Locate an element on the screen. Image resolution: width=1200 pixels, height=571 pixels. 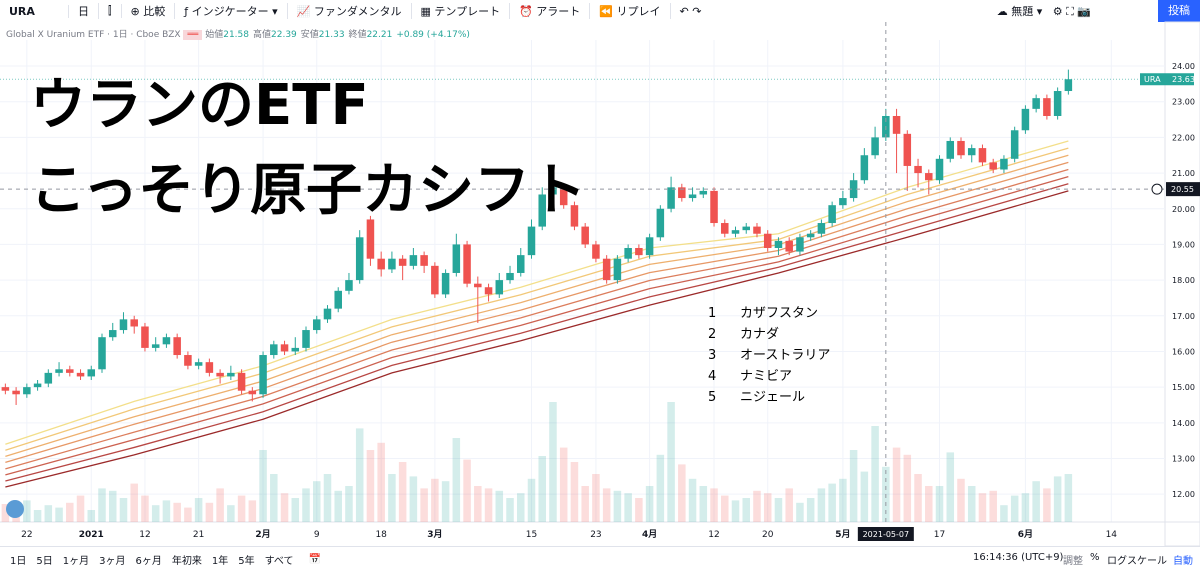
x-tick-label: 18 is located at coordinates (381, 535).